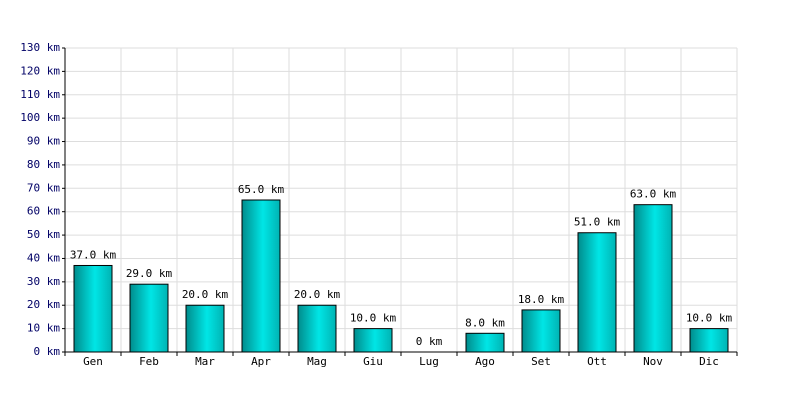  I want to click on value-label: 29.0 km, so click(149, 273).